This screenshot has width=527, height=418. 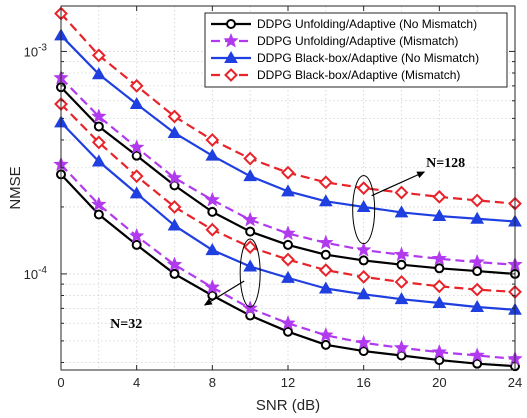 What do you see at coordinates (288, 405) in the screenshot?
I see `x-axis-label: SNR (dB)` at bounding box center [288, 405].